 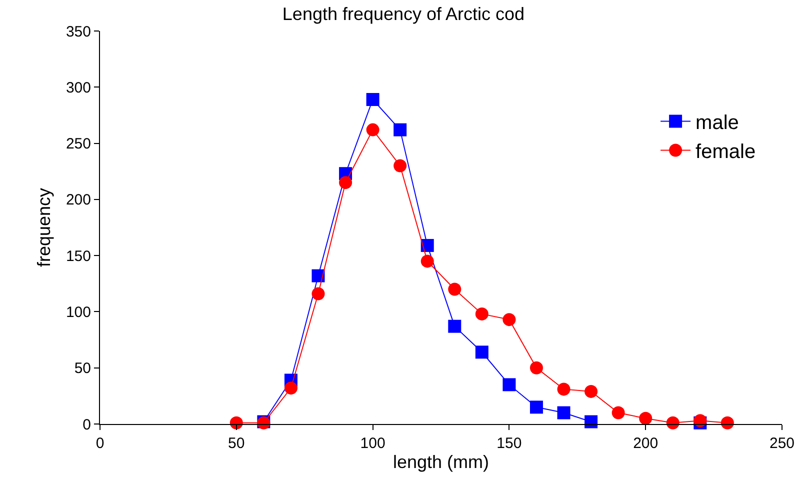 I want to click on y-tick-label: 0, so click(x=86, y=425).